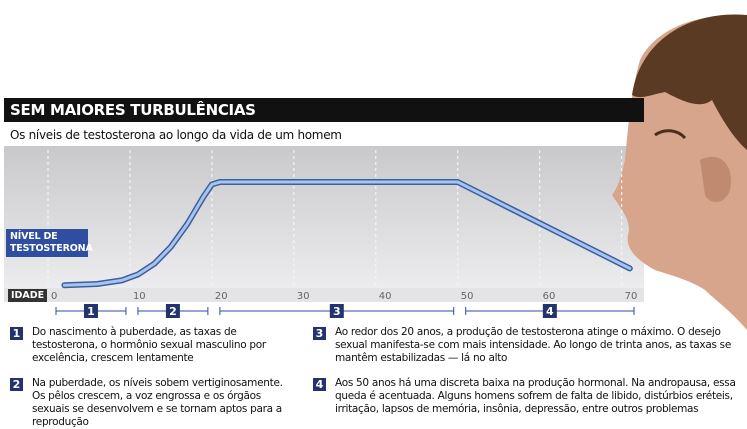 The width and height of the screenshot is (747, 429). Describe the element at coordinates (54, 296) in the screenshot. I see `x-tick-label: 0` at that location.